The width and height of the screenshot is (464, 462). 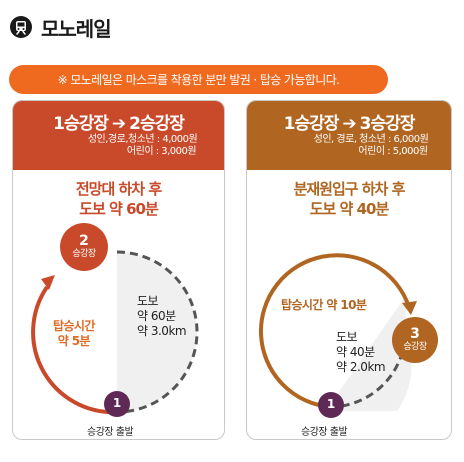 I want to click on destination-marker: 3 승강장, so click(x=415, y=339).